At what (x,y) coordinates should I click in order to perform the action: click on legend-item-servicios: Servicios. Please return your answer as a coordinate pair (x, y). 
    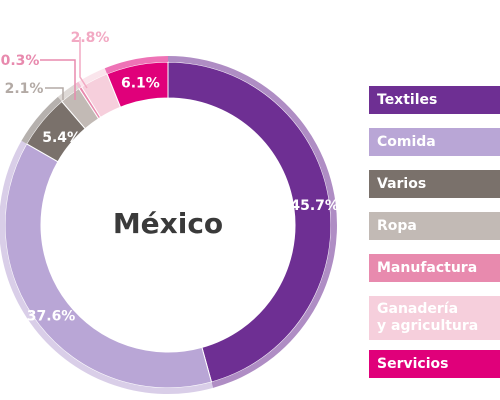
    Looking at the image, I should click on (434, 364).